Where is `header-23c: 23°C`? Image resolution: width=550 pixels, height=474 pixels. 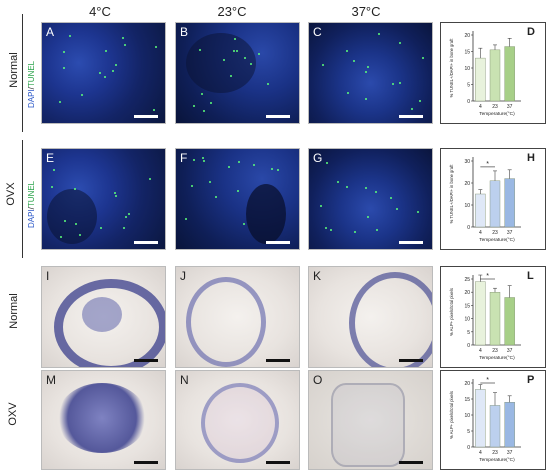 header-23c: 23°C is located at coordinates (232, 11).